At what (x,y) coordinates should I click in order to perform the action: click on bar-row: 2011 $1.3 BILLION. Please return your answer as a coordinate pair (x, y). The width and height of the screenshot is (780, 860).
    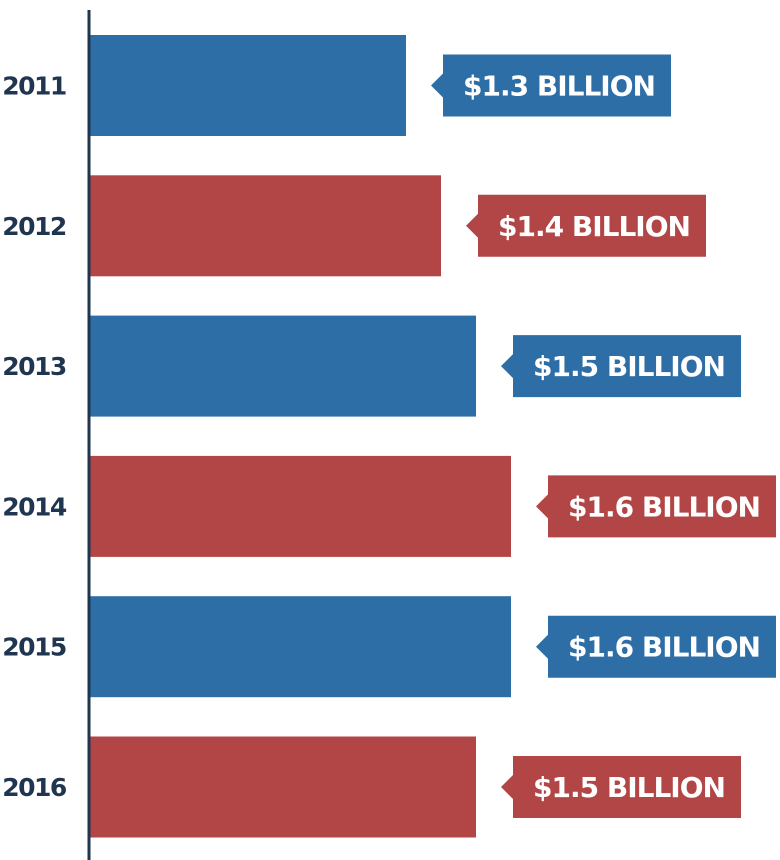
    Looking at the image, I should click on (336, 85).